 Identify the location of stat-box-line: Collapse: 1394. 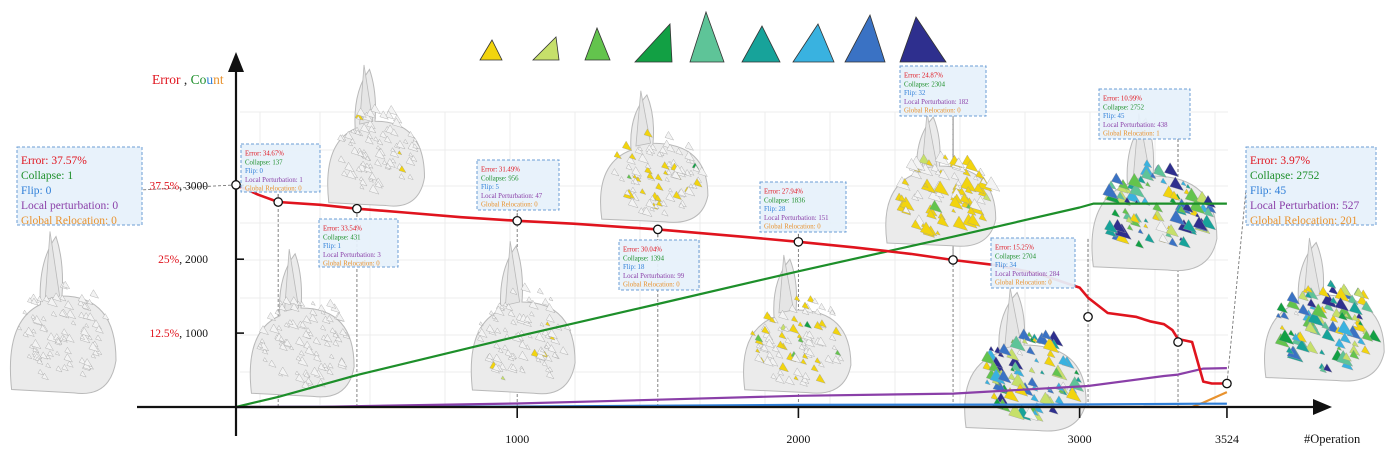
(644, 258).